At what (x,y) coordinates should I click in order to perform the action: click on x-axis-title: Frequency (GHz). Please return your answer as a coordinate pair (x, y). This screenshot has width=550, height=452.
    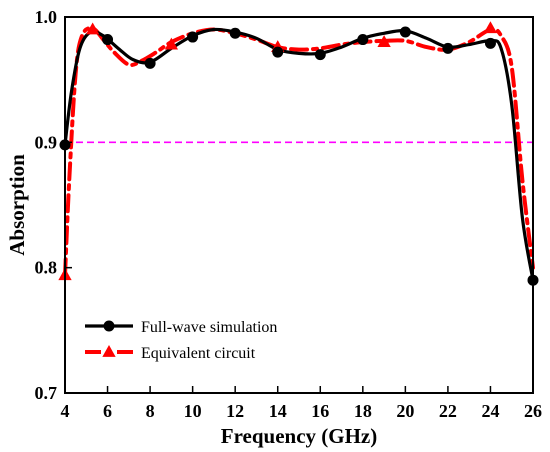
    Looking at the image, I should click on (299, 436).